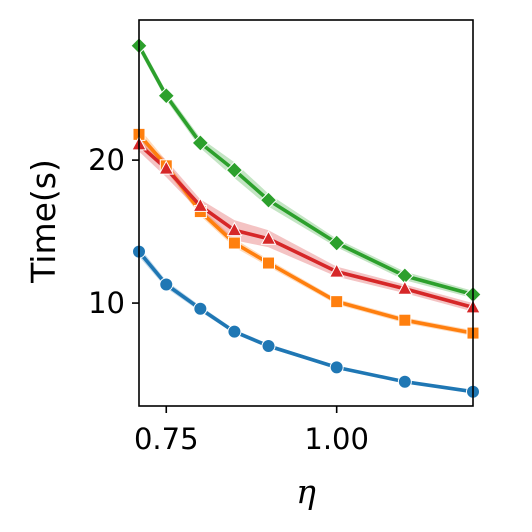 The image size is (532, 532). I want to click on x-tick-label-0: 0.75, so click(166, 439).